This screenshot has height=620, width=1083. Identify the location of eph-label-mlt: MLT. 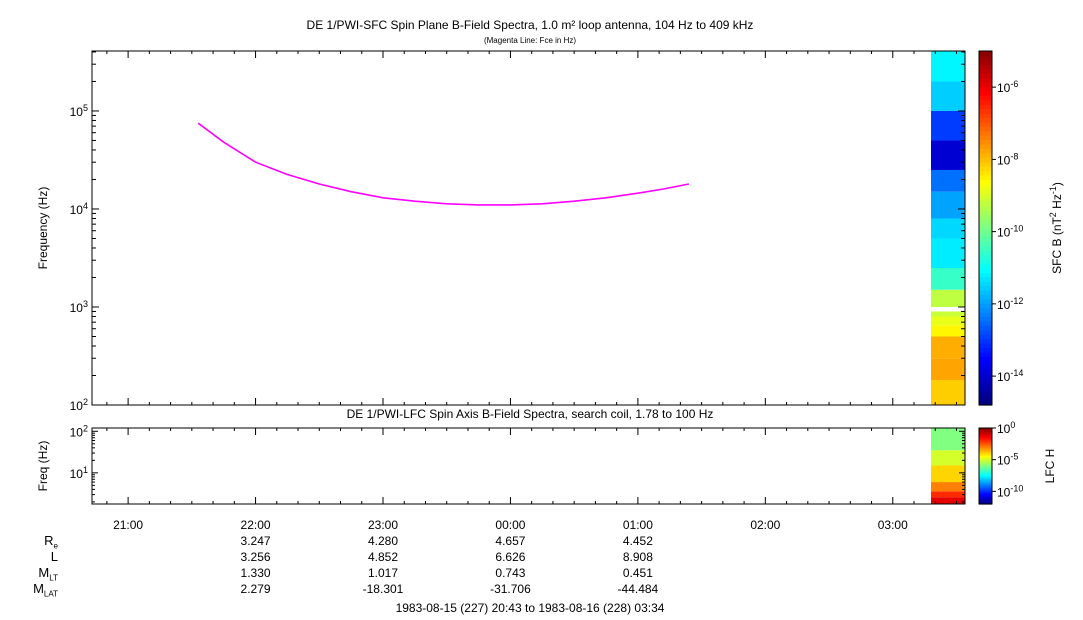
(48, 574).